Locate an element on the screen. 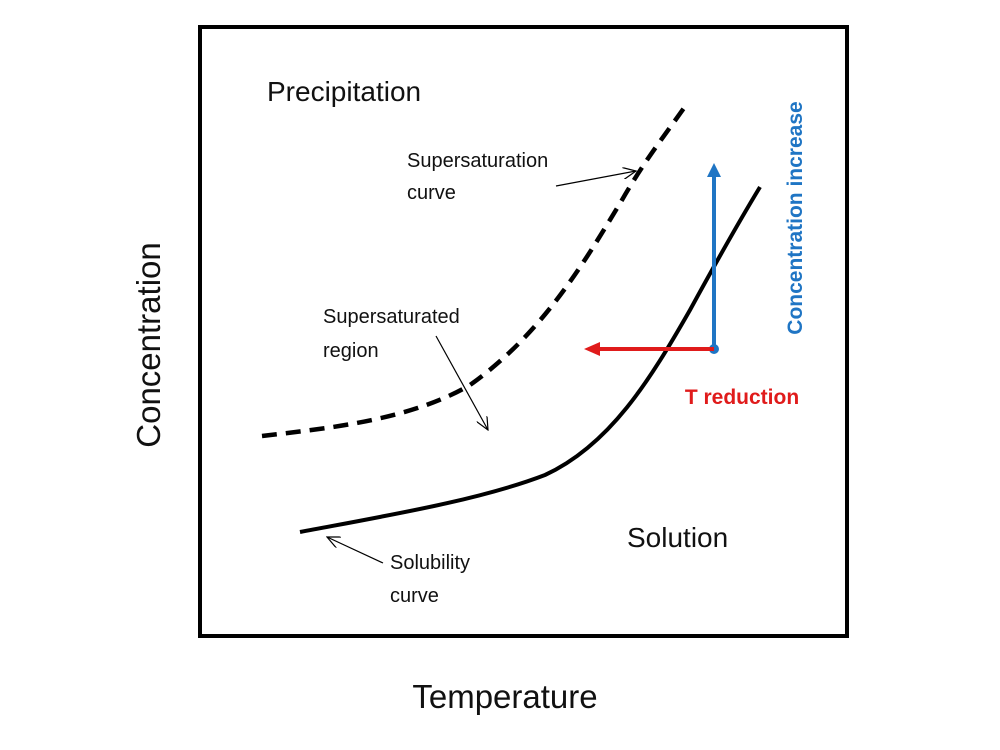 Image resolution: width=1000 pixels, height=750 pixels. supersaturated-region-pointer is located at coordinates (461, 382).